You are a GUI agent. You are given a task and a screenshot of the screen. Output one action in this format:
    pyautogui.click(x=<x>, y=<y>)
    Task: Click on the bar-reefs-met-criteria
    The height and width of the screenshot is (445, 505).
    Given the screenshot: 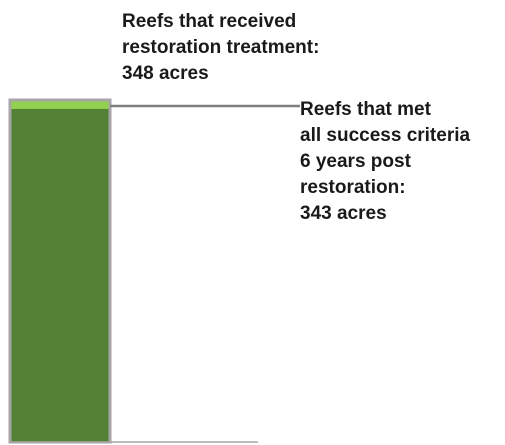 What is the action you would take?
    pyautogui.click(x=60, y=275)
    